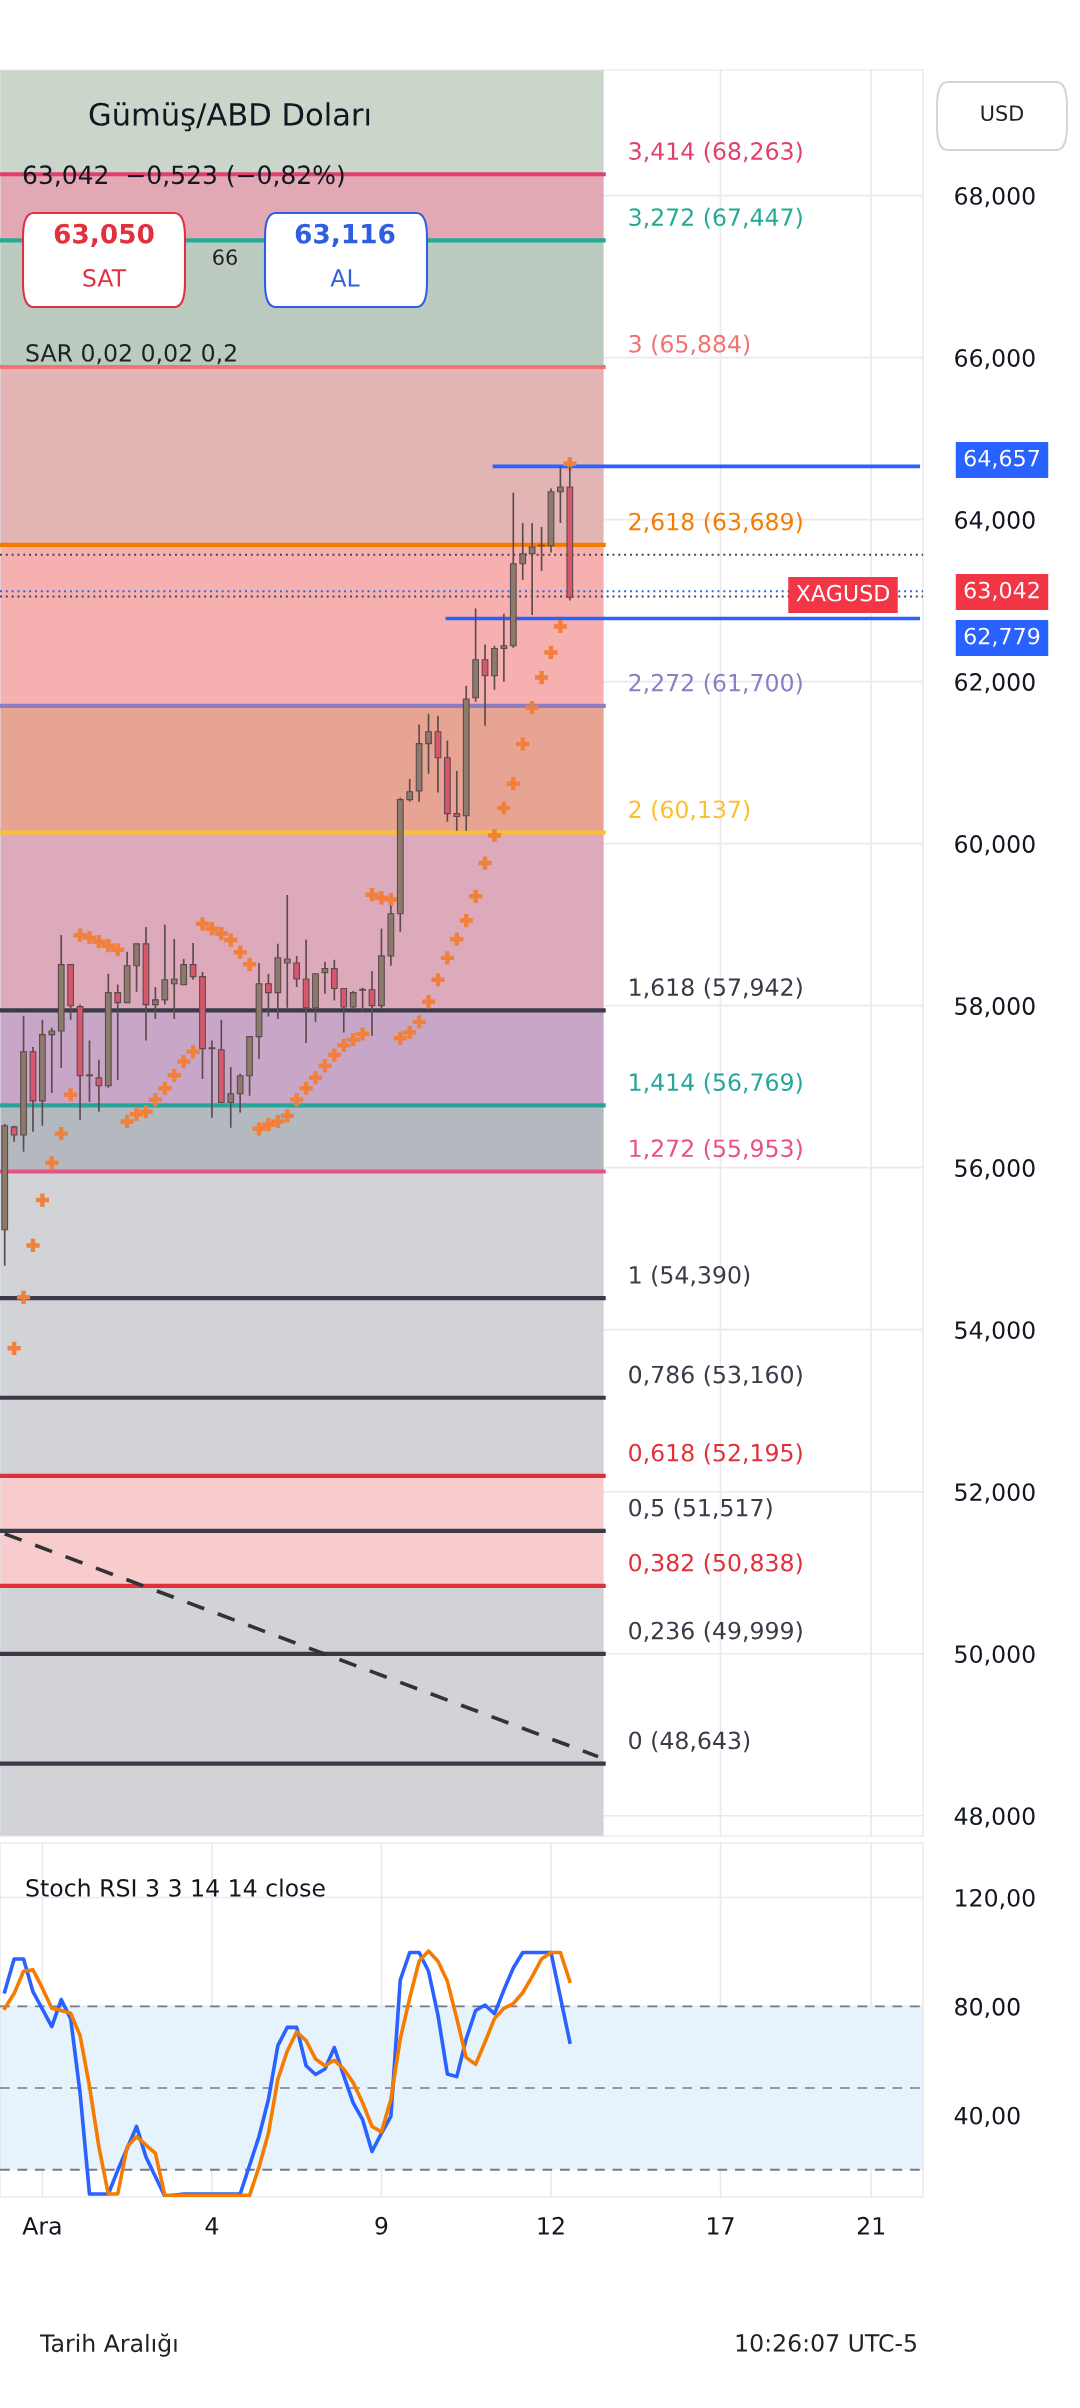 This screenshot has height=2408, width=1080. Describe the element at coordinates (1001, 459) in the screenshot. I see `text: 64,657` at that location.